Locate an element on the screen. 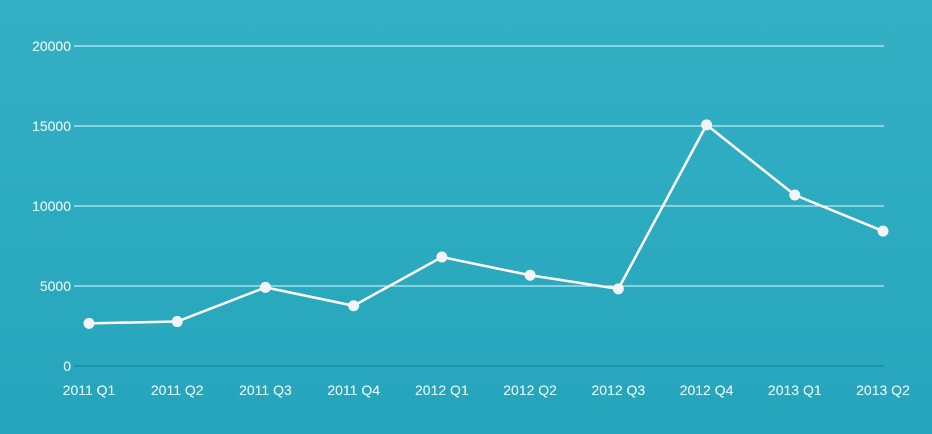  y-tick-label: 5000 is located at coordinates (55, 286).